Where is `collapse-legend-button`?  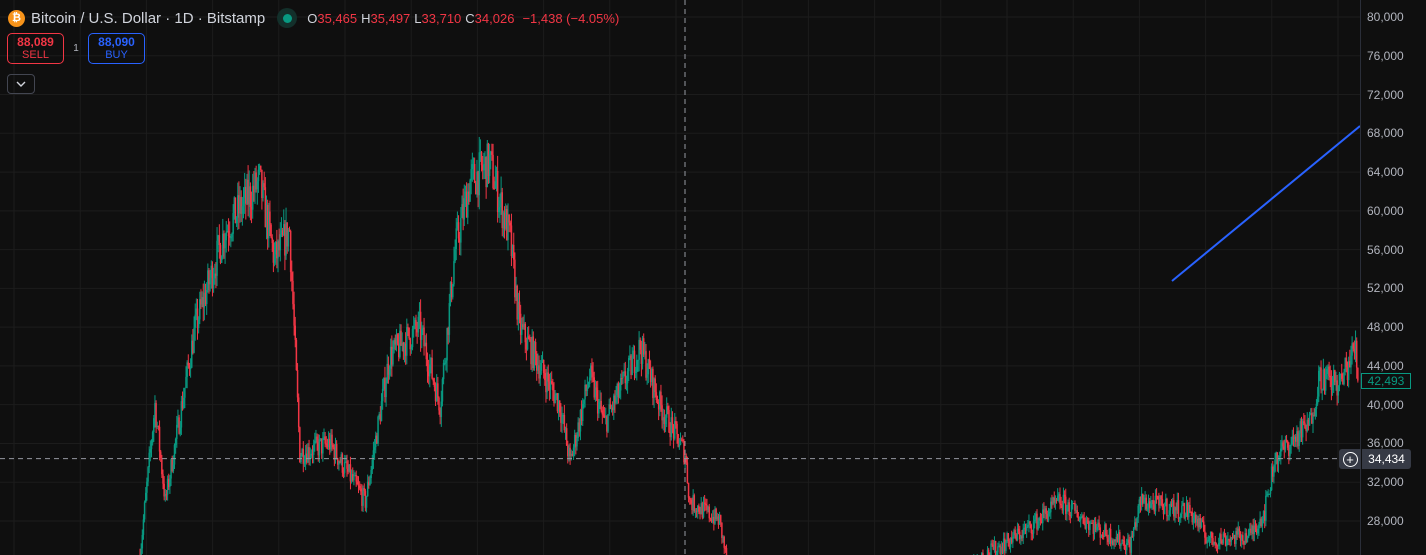 collapse-legend-button is located at coordinates (21, 84).